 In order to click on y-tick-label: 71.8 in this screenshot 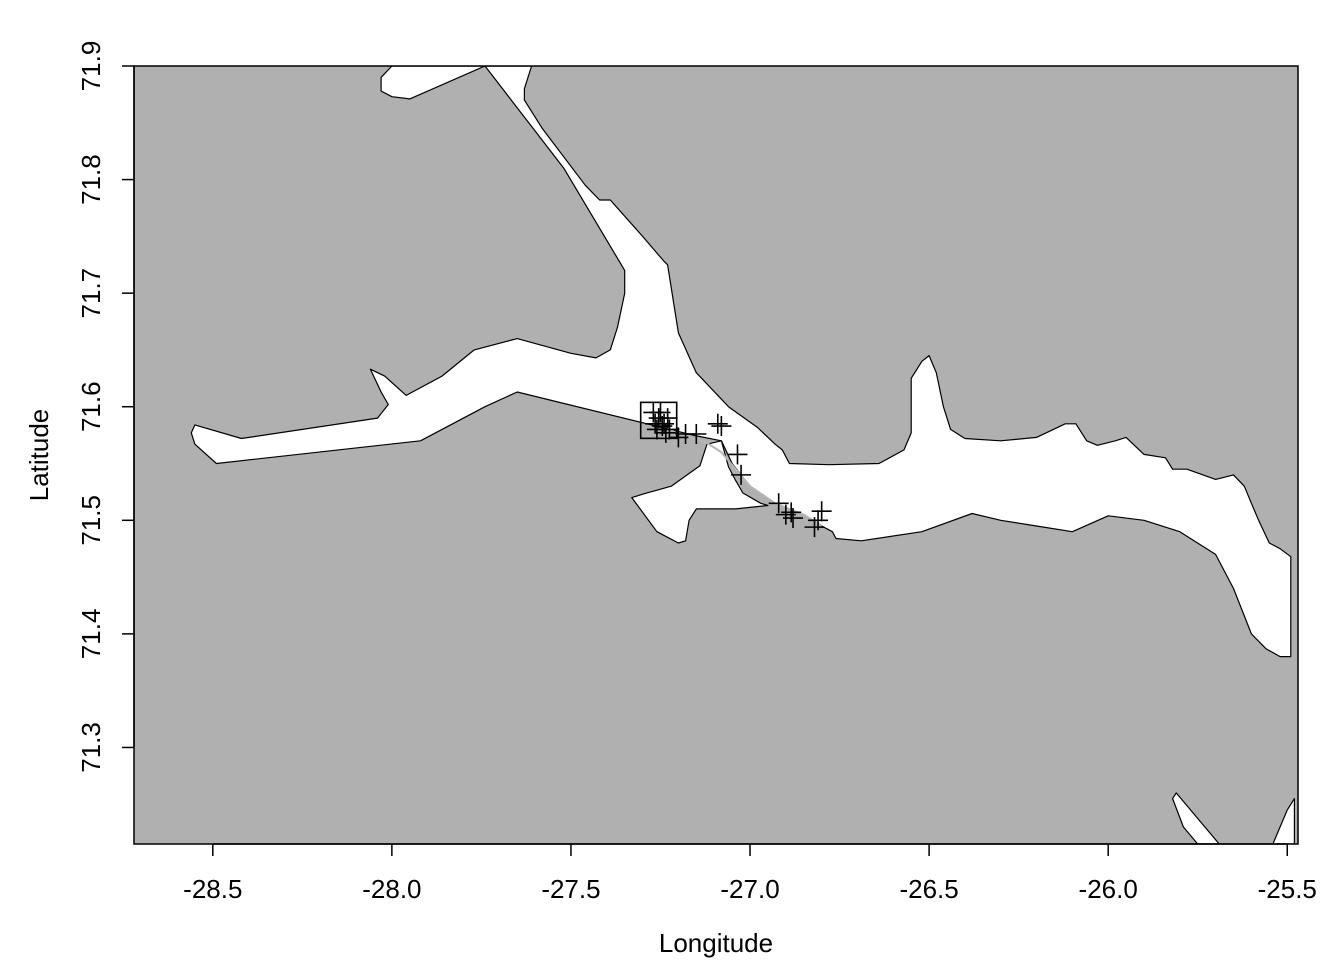, I will do `click(91, 179)`.